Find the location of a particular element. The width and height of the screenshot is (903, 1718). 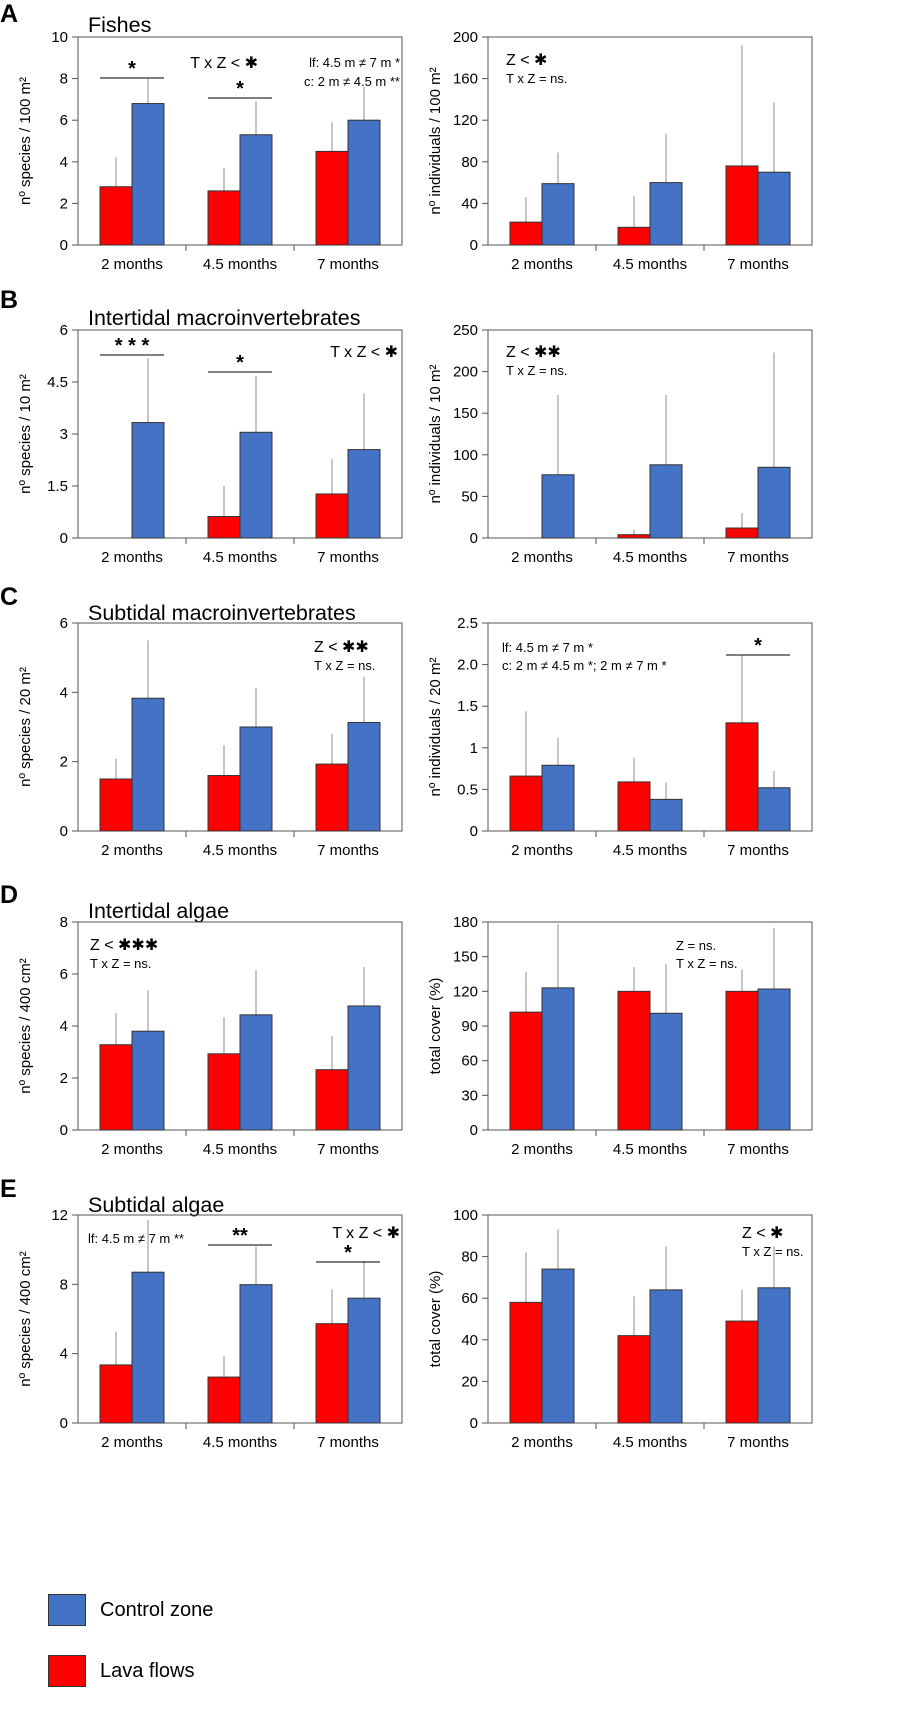

chart-A-right-xtick-label: 4.5 months is located at coordinates (650, 264).